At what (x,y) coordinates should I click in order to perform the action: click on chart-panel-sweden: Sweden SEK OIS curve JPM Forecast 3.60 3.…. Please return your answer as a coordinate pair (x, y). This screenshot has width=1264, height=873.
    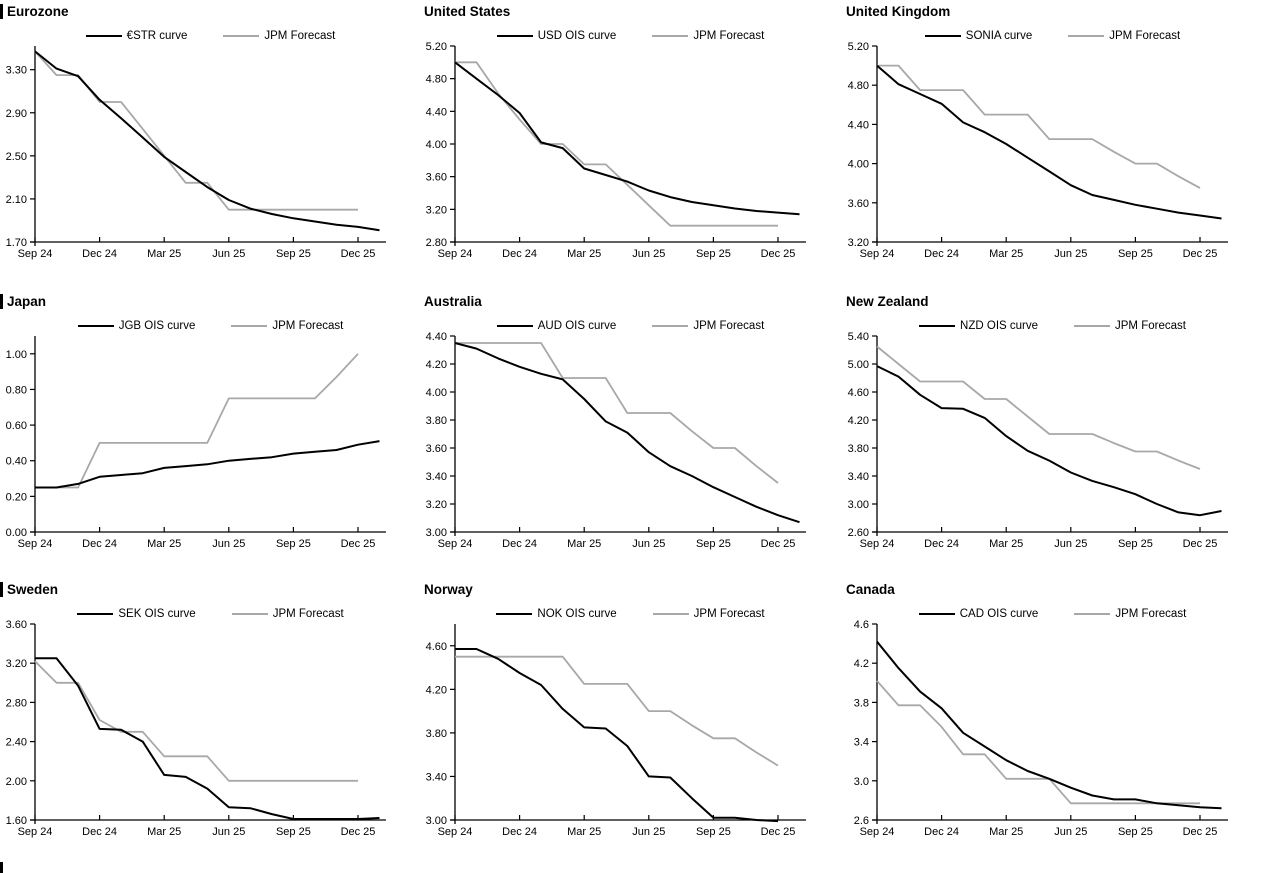
    Looking at the image, I should click on (210, 725).